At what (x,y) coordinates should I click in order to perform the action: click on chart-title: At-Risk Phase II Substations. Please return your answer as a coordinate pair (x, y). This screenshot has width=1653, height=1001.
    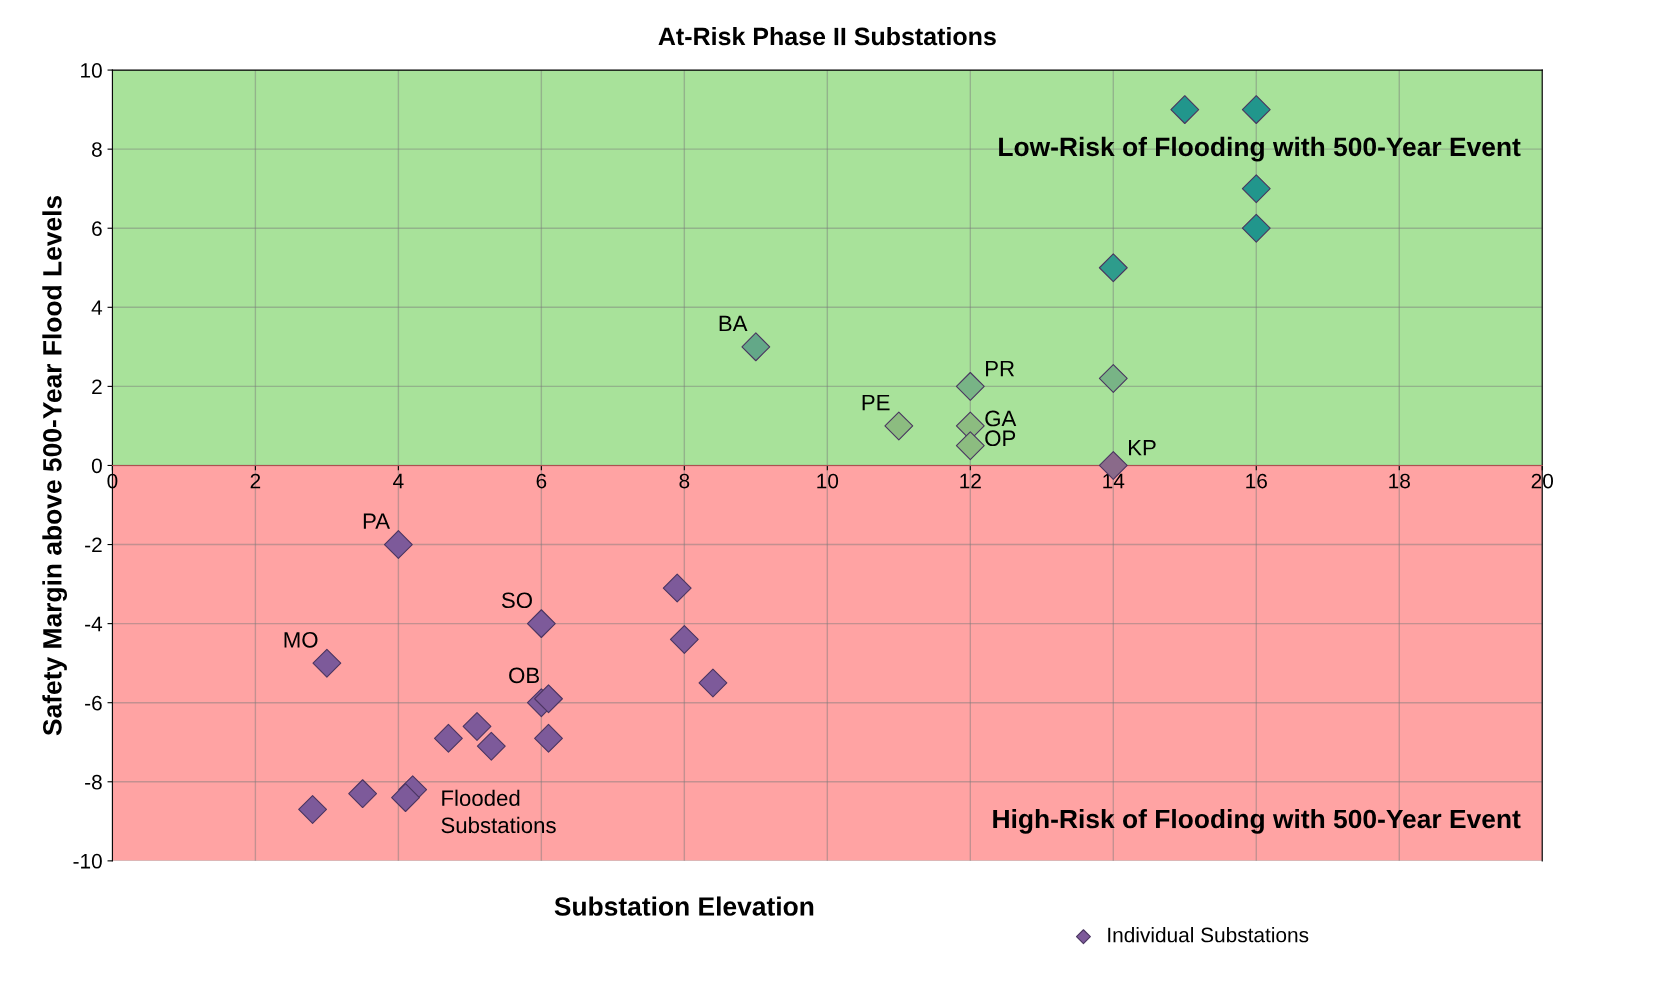
    Looking at the image, I should click on (827, 36).